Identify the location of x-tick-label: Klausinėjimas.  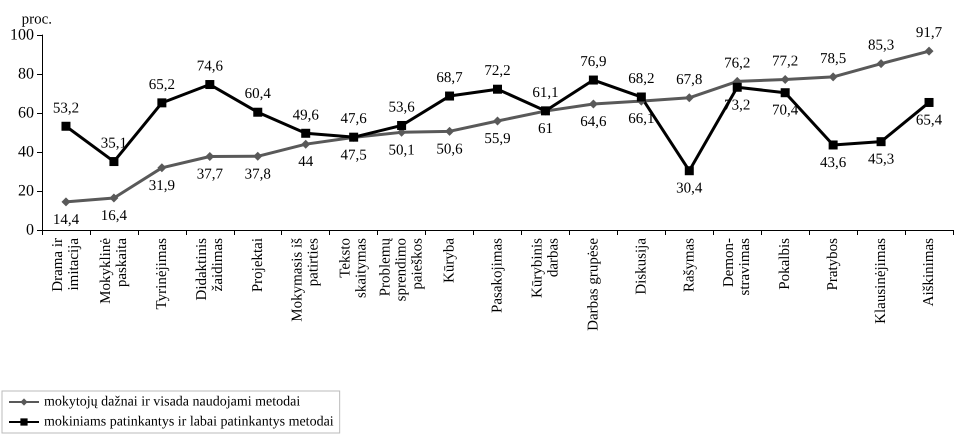
(881, 281).